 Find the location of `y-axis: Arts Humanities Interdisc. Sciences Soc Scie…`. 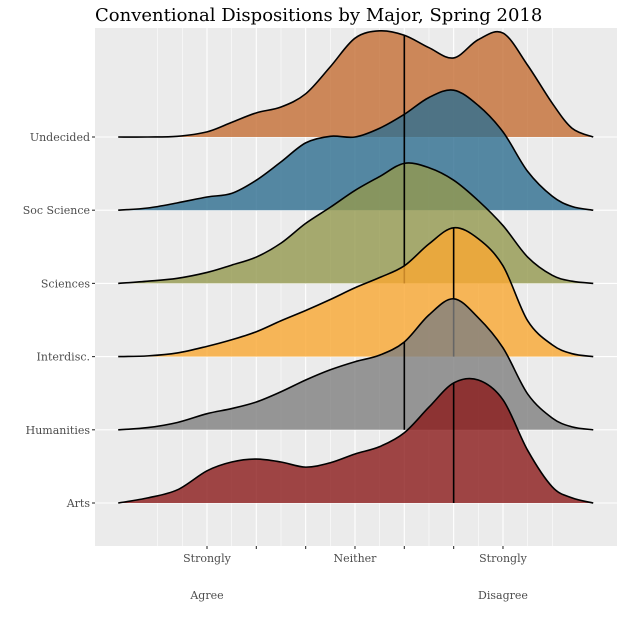

y-axis: Arts Humanities Interdisc. Sciences Soc Scie… is located at coordinates (59, 320).